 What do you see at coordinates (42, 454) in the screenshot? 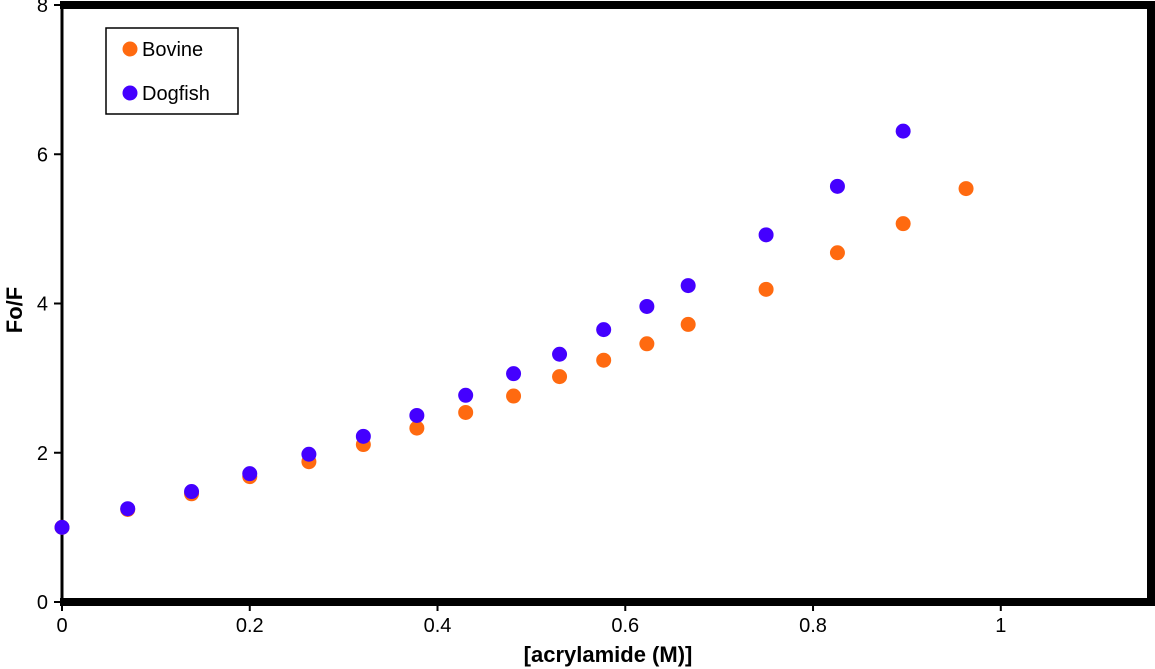
I see `y-tick-label: 2` at bounding box center [42, 454].